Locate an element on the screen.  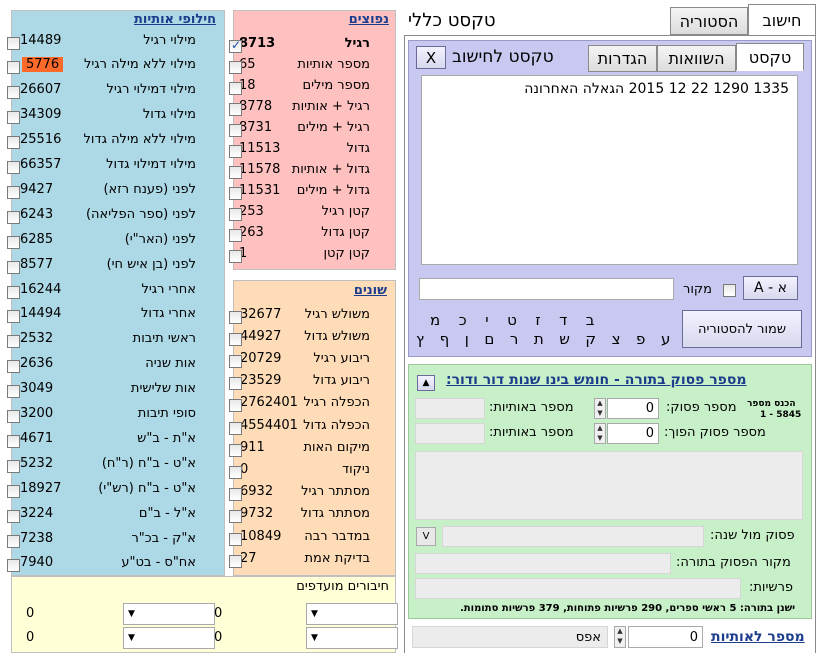
source-checkbox is located at coordinates (729, 290).